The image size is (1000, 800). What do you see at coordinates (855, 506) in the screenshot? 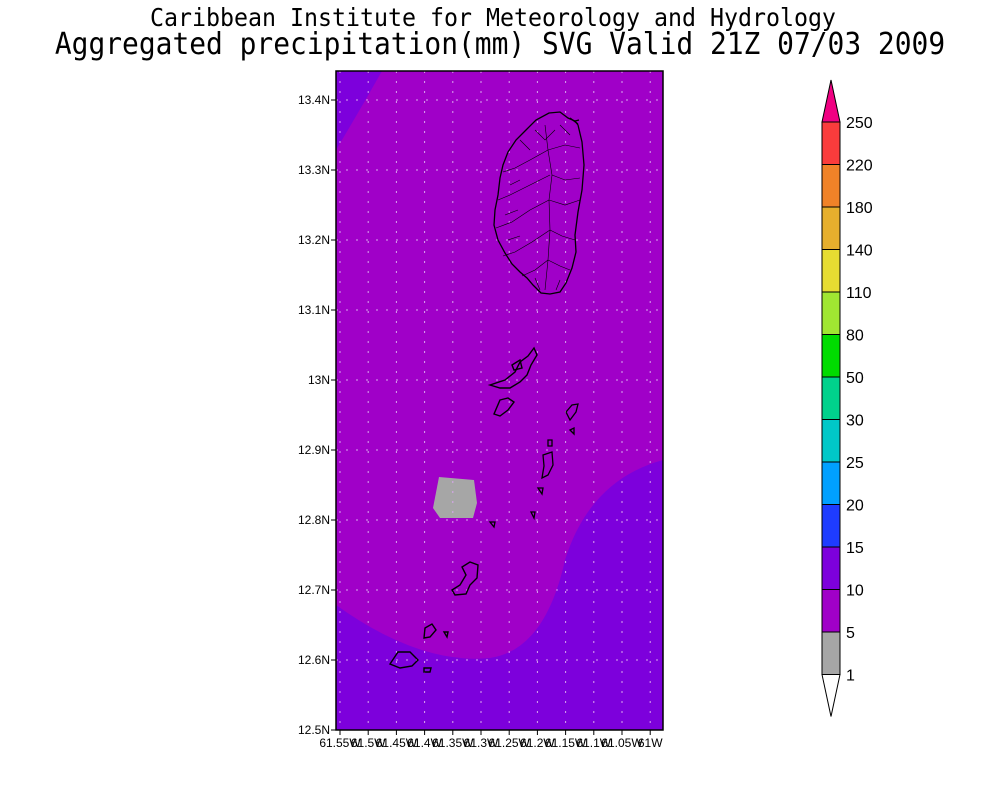
I see `colorbar-level-label: 20` at bounding box center [855, 506].